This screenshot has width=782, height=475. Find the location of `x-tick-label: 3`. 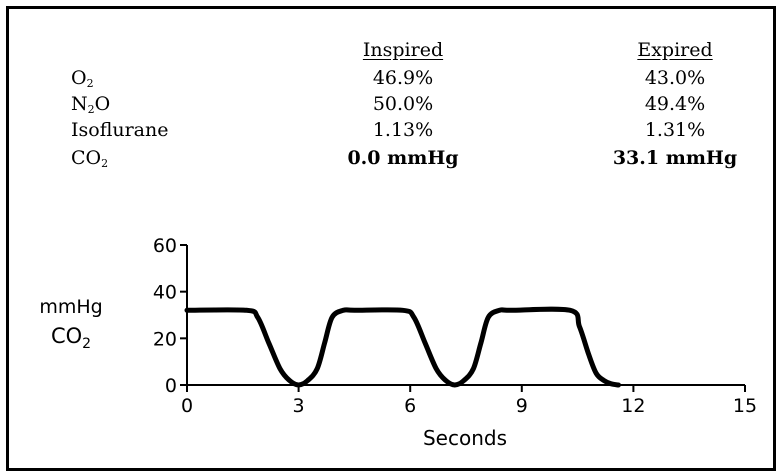

x-tick-label: 3 is located at coordinates (299, 406).